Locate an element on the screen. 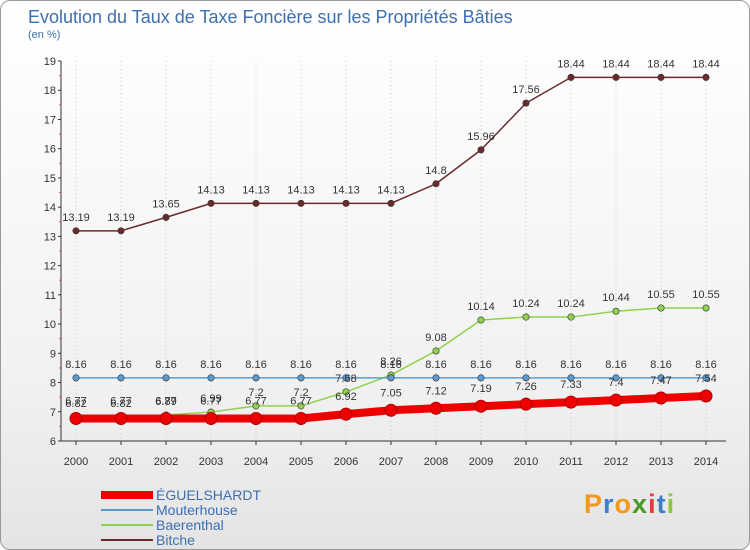 Image resolution: width=750 pixels, height=550 pixels. x-tick-label: 2003 is located at coordinates (211, 462).